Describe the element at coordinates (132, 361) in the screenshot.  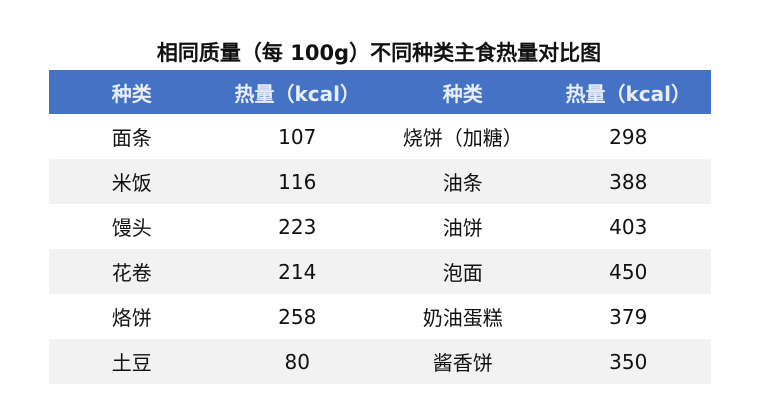
I see `food-name-cell: 土豆` at that location.